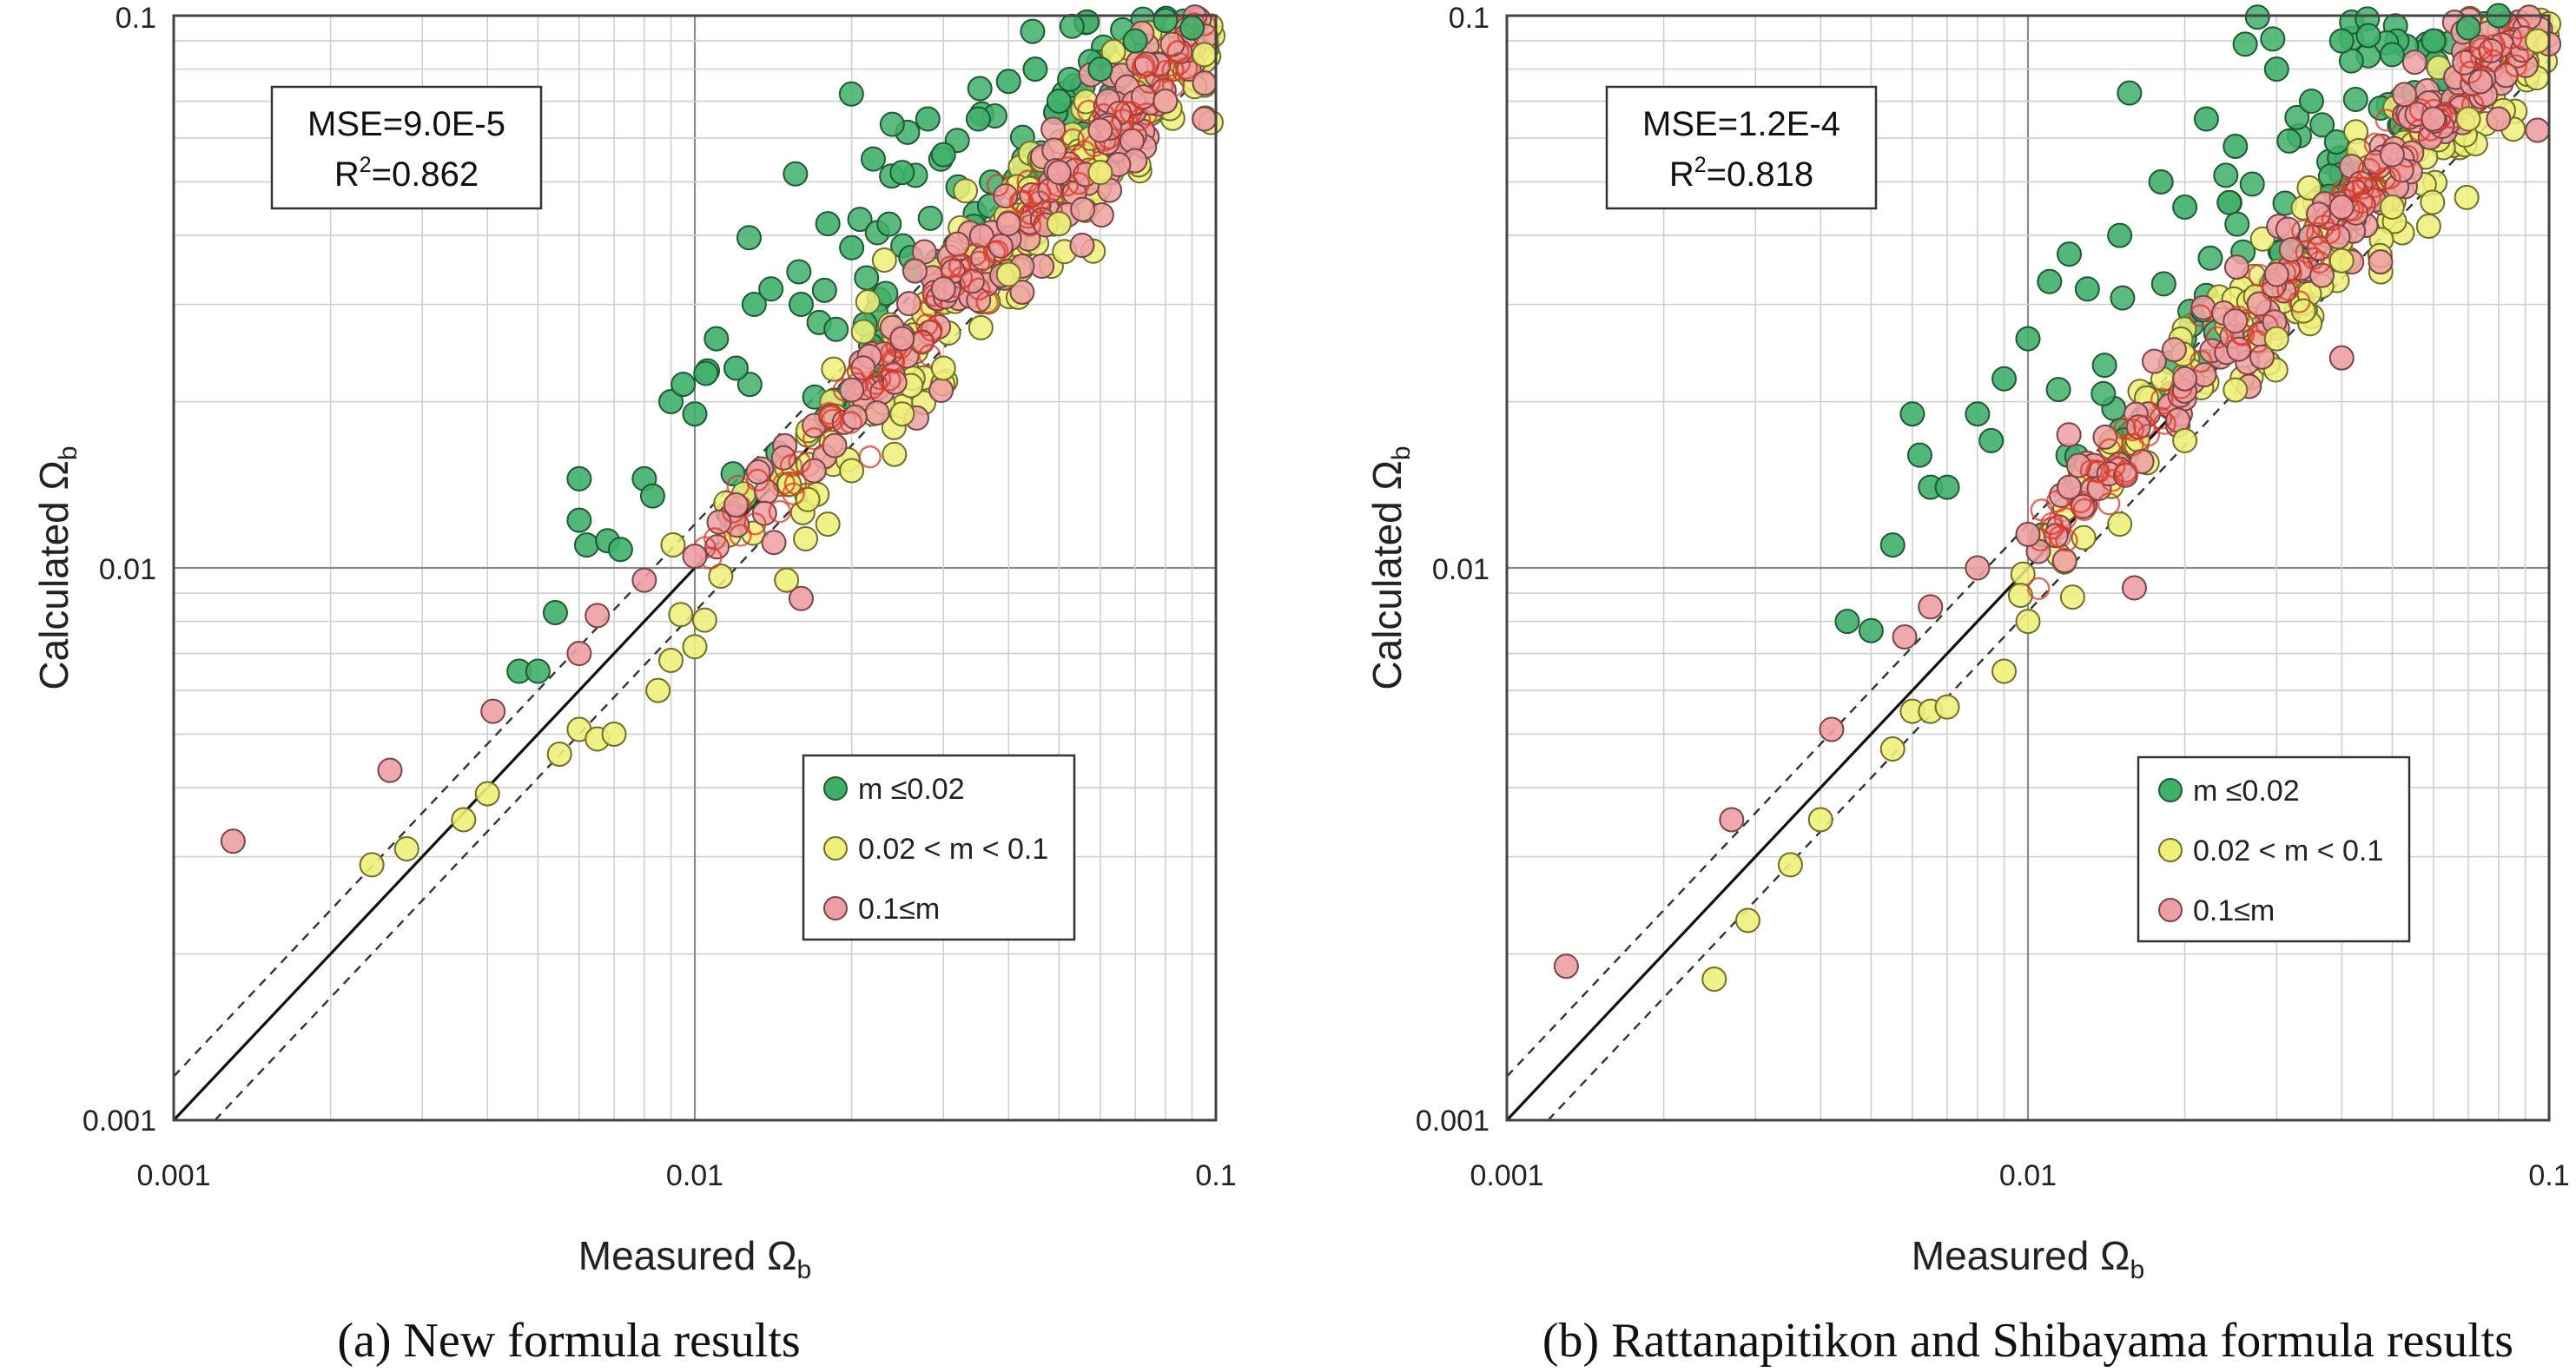 The width and height of the screenshot is (2576, 1372). I want to click on legend-entry: 0.02 < m < 0.1, so click(2288, 850).